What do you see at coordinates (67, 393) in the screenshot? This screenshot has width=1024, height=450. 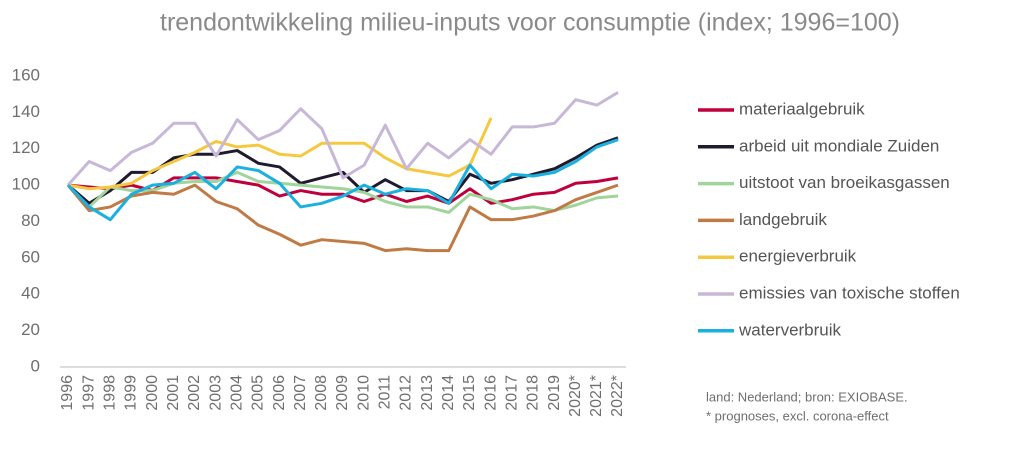 I see `x-tick-label: 1996` at bounding box center [67, 393].